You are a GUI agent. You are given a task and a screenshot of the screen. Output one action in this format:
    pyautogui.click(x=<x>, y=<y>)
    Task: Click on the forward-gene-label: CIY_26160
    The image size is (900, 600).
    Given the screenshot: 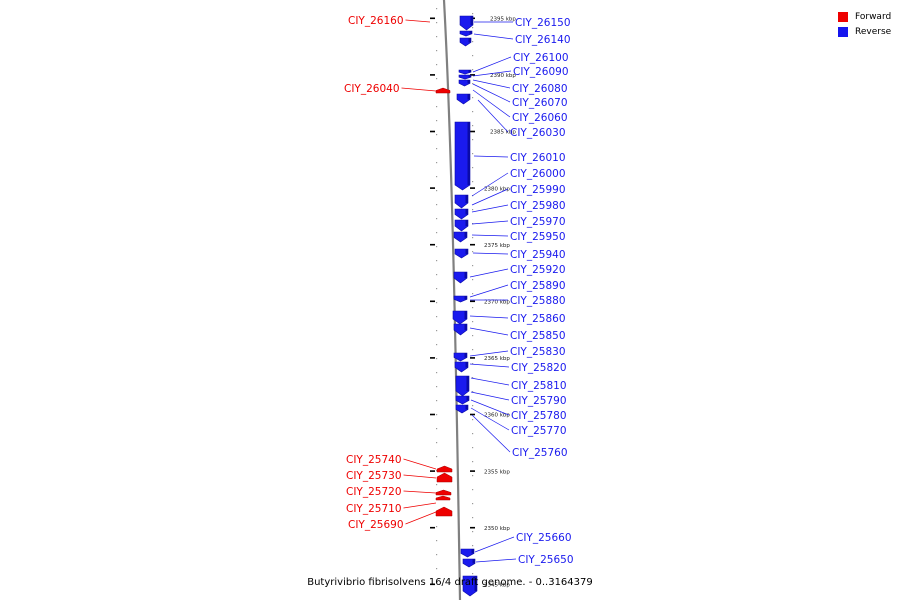 What is the action you would take?
    pyautogui.click(x=376, y=21)
    